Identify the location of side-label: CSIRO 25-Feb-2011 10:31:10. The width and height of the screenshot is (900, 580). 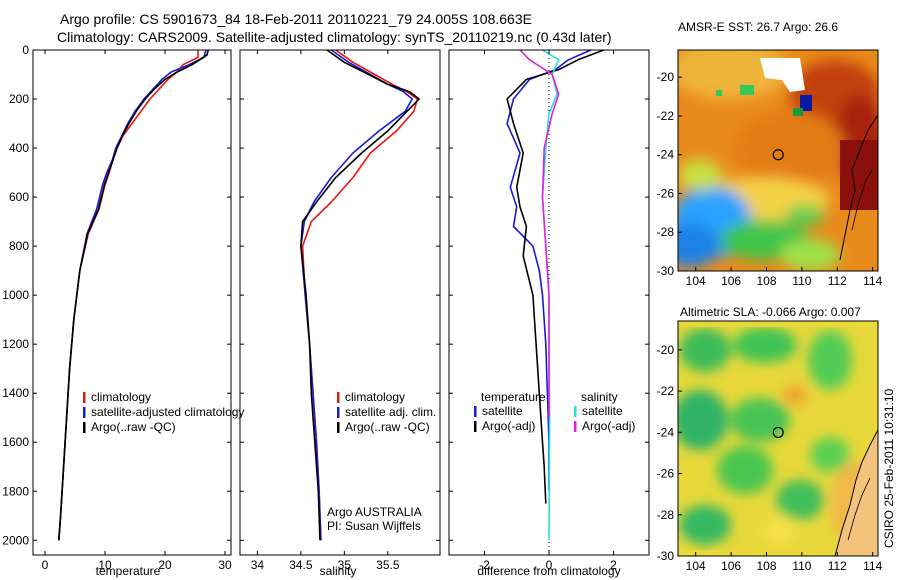
(889, 468).